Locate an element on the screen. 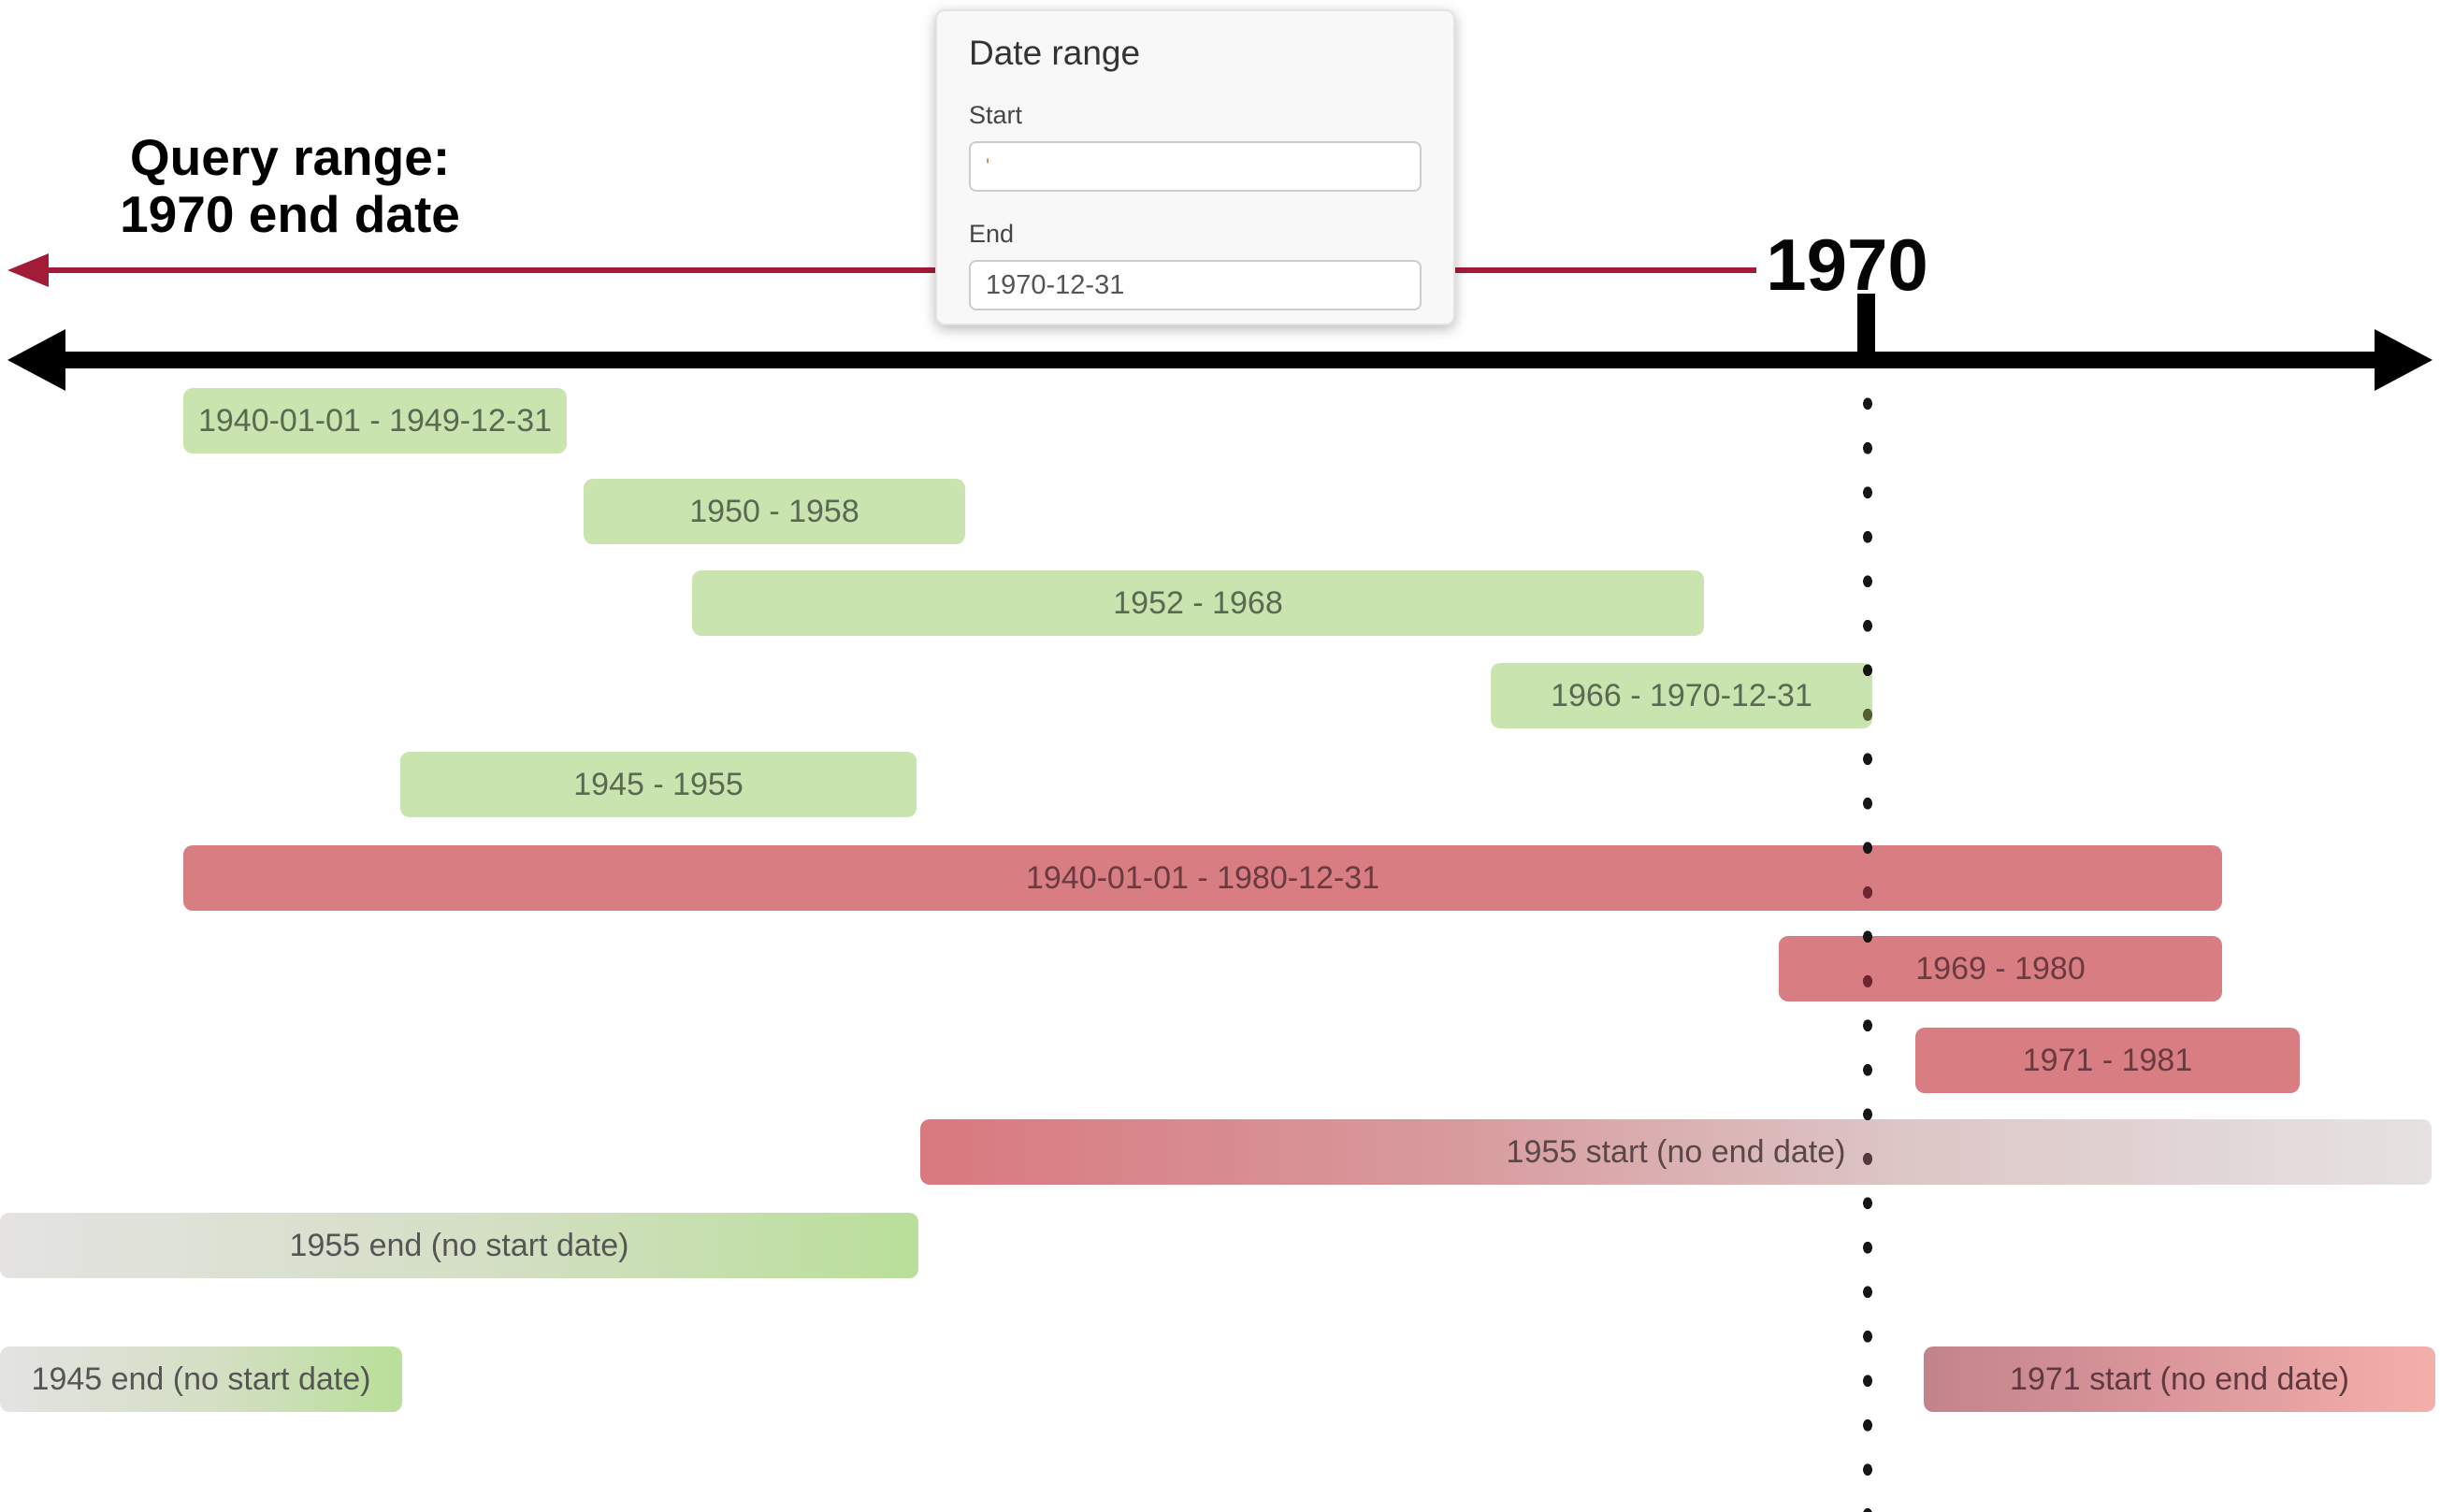 This screenshot has width=2440, height=1512. range-bar-label: 1952 - 1968 is located at coordinates (1198, 602).